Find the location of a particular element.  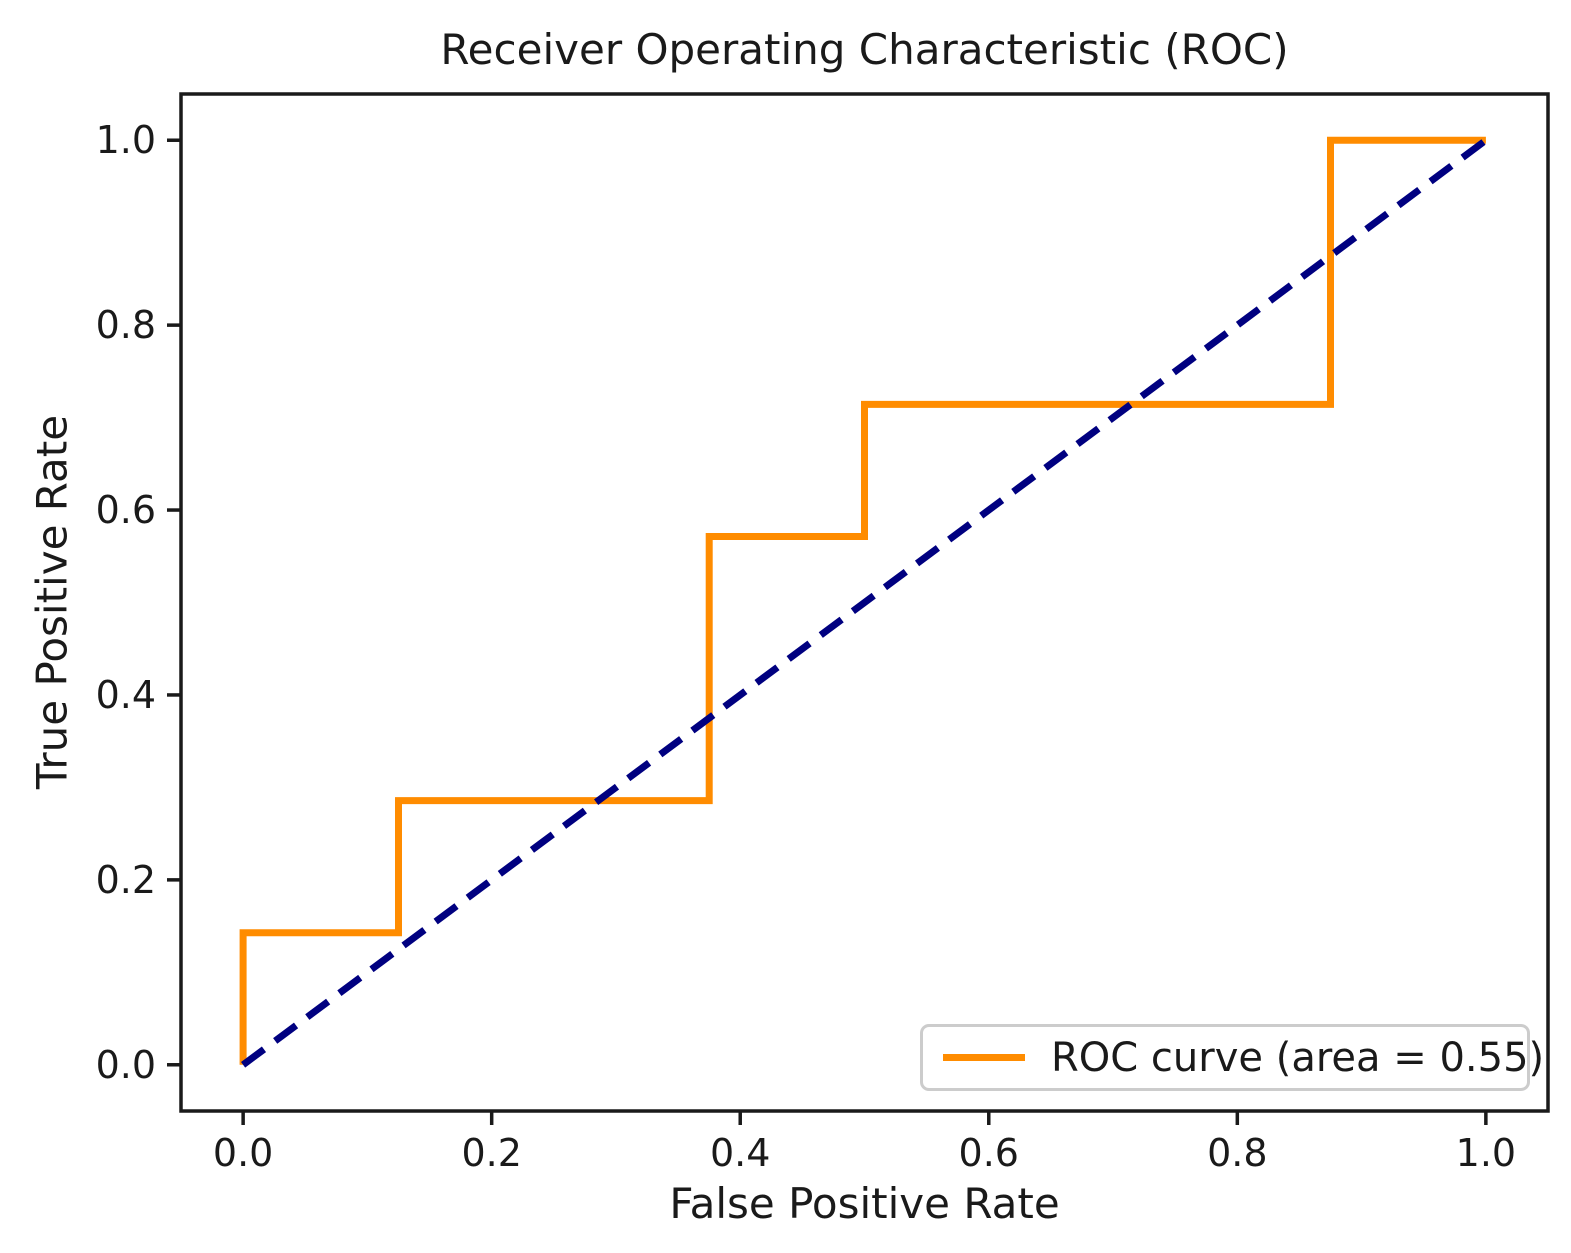

y-axis-label: True Positive Rate is located at coordinates (52, 602).